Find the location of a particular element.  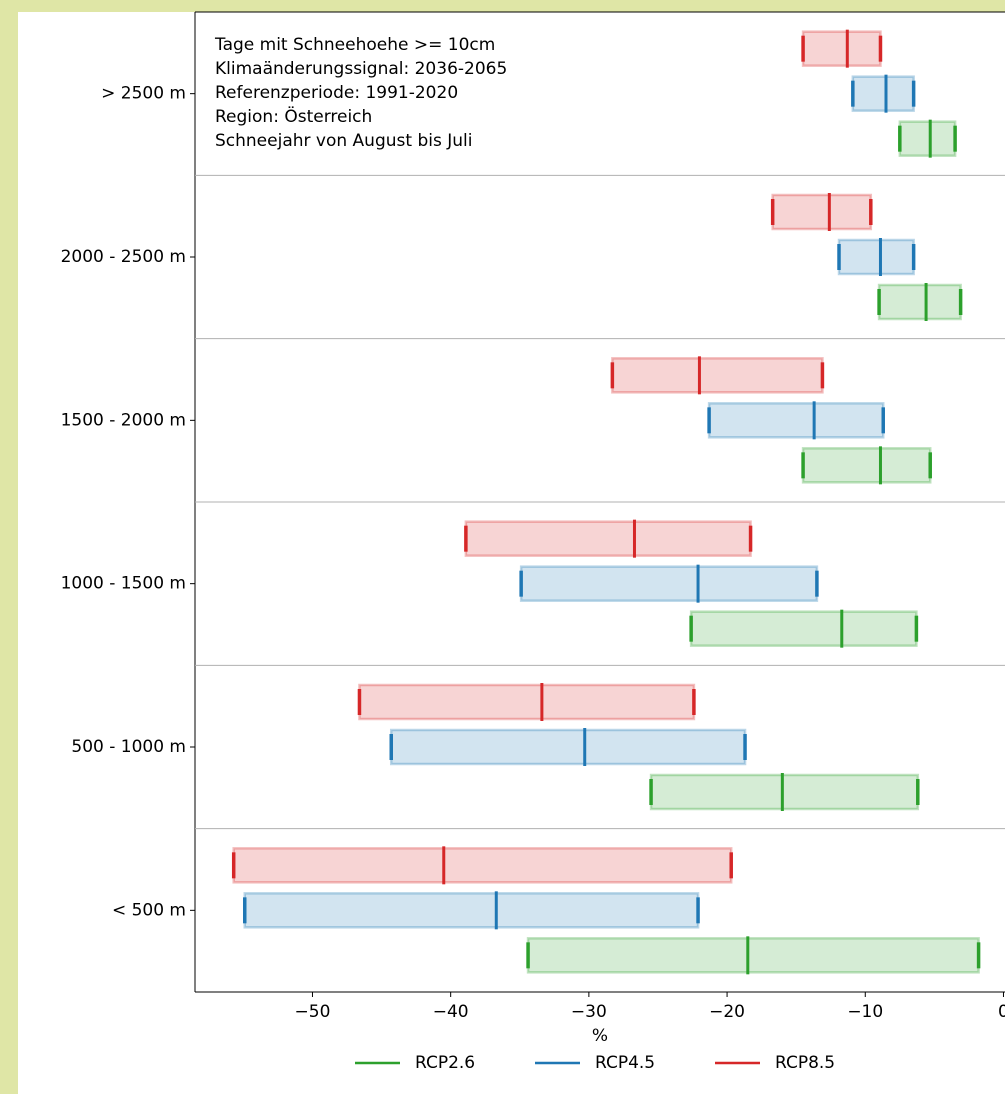

legend-label: RCP2.6 is located at coordinates (445, 1063).